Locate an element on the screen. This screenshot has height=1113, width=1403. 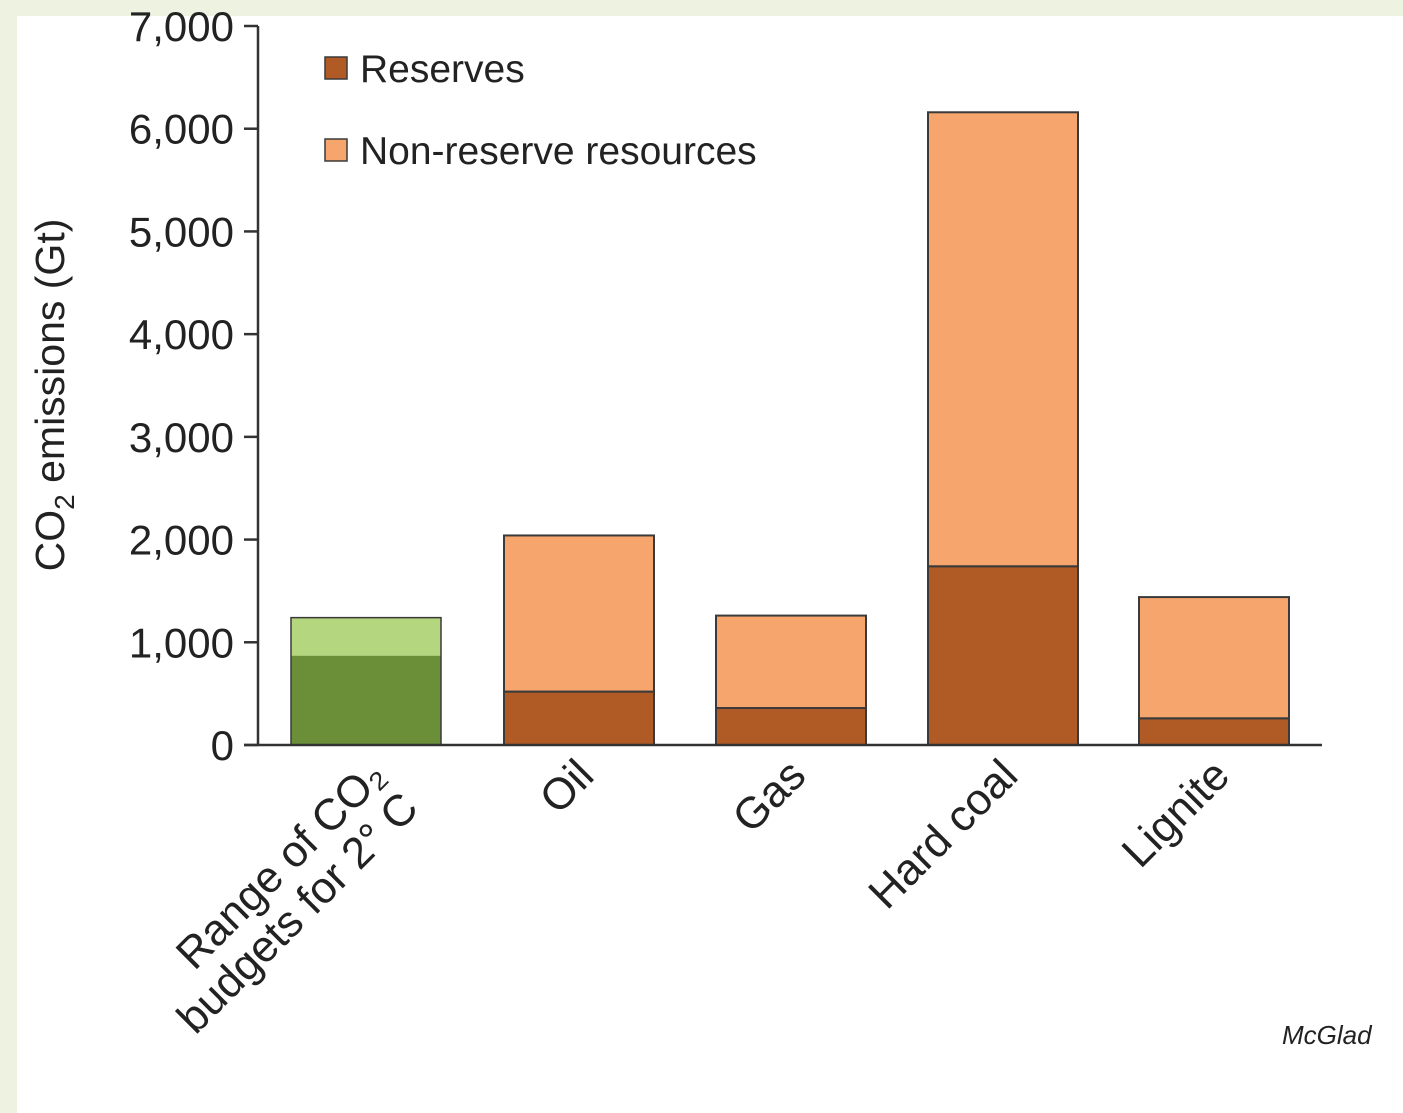
y-tick-label: 7,000 is located at coordinates (181, 26).